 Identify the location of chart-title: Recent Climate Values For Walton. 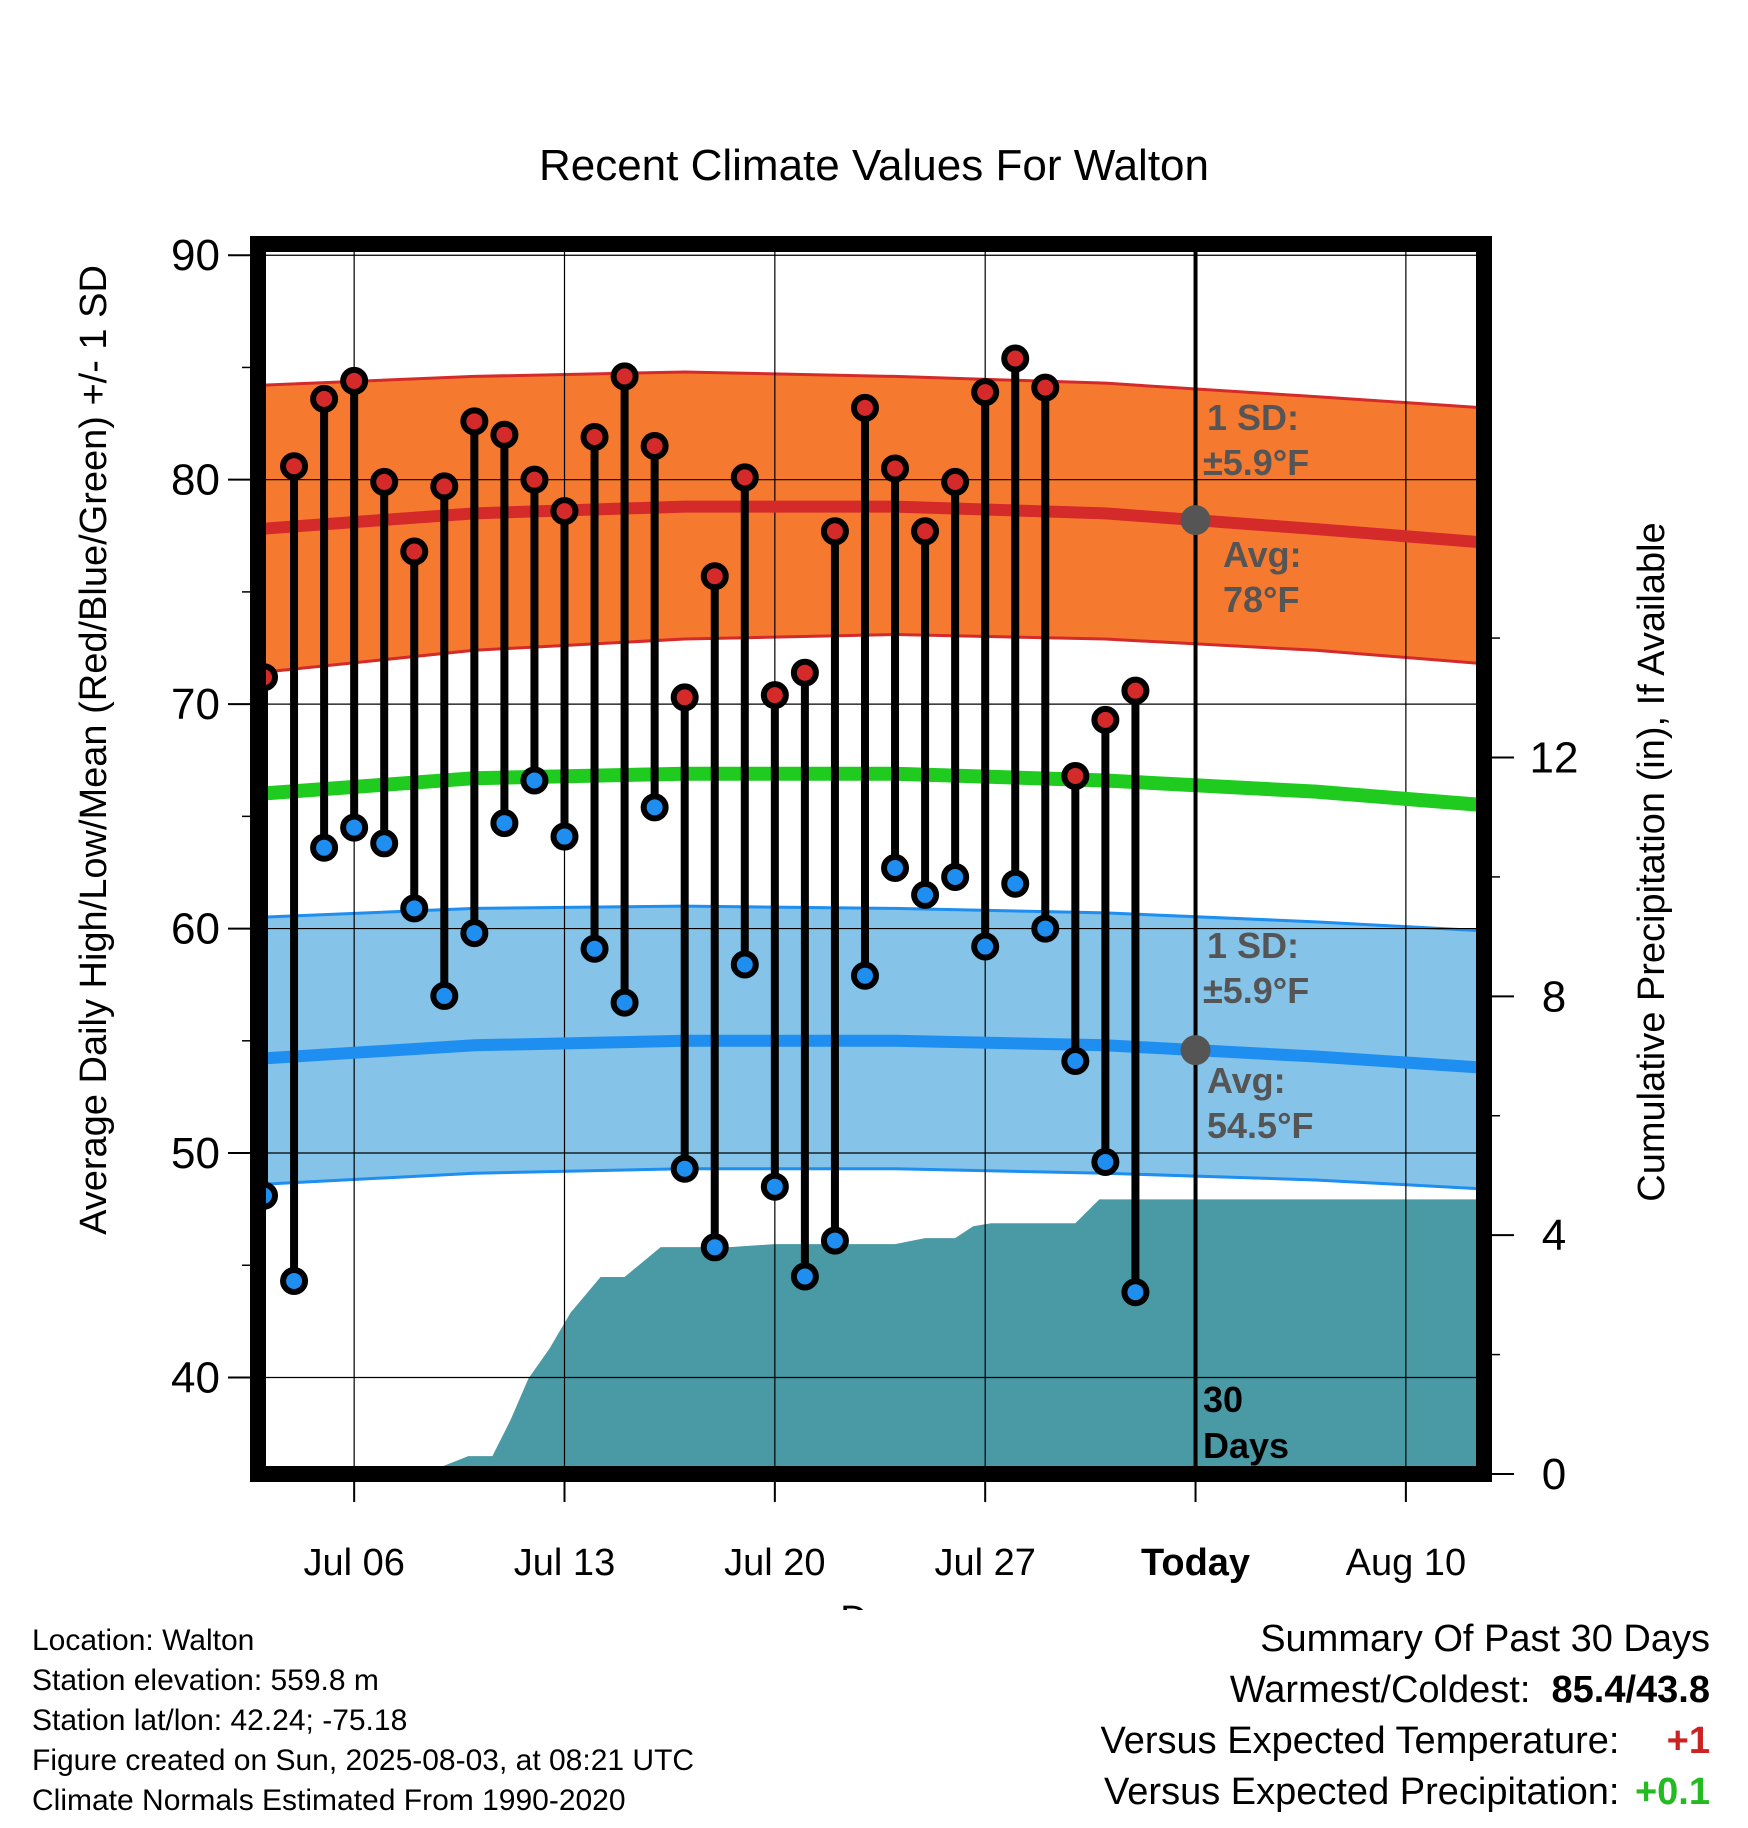
(874, 165).